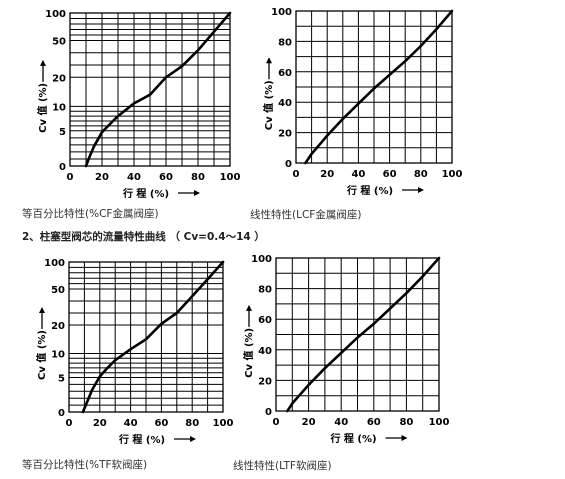 The image size is (565, 479). What do you see at coordinates (143, 236) in the screenshot?
I see `section-heading: 2、柱塞型阀芯的流量特性曲线 （ Cv=0.4～14 ）` at bounding box center [143, 236].